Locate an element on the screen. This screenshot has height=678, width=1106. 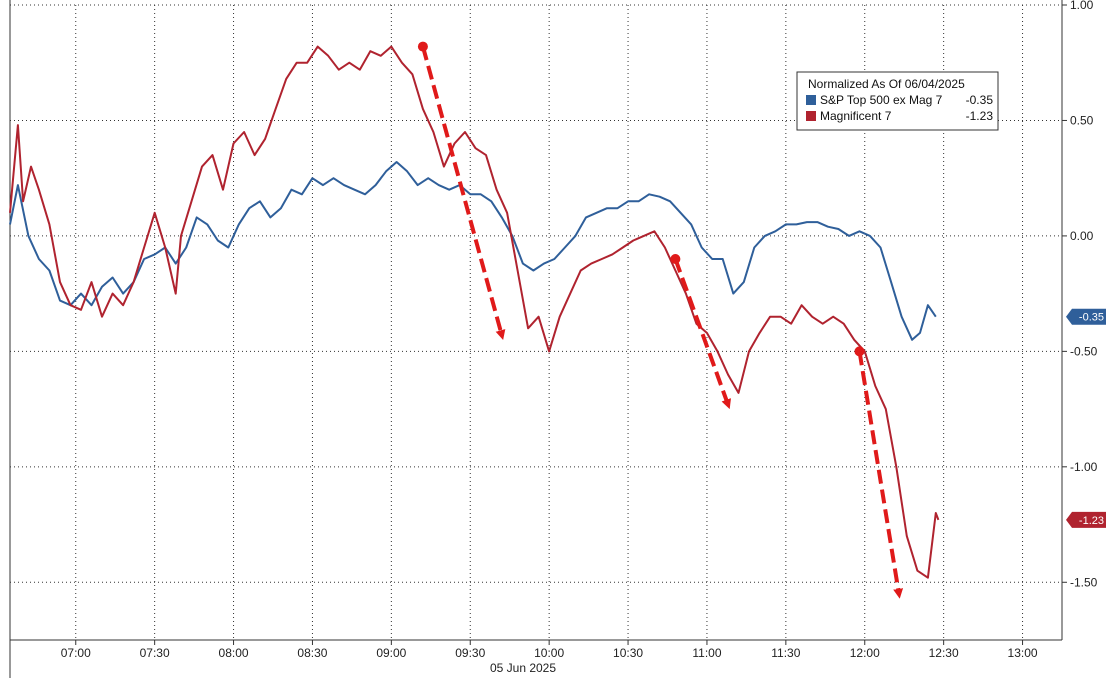
x-tick-label: 11:00 is located at coordinates (706, 653).